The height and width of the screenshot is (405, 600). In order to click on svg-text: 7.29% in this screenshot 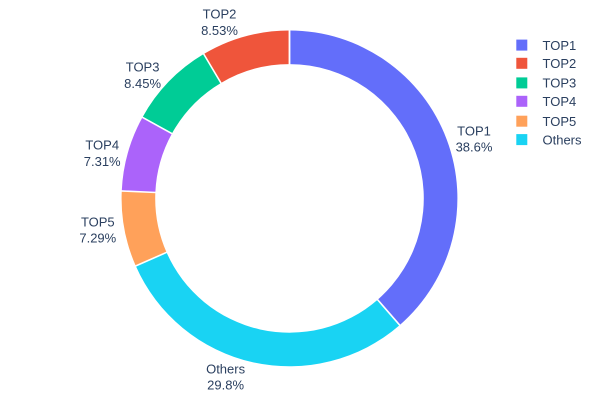, I will do `click(97, 237)`.